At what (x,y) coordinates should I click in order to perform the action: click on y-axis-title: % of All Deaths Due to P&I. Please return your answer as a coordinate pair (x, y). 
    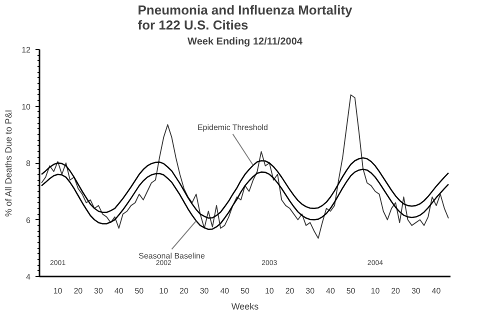
    Looking at the image, I should click on (9, 163).